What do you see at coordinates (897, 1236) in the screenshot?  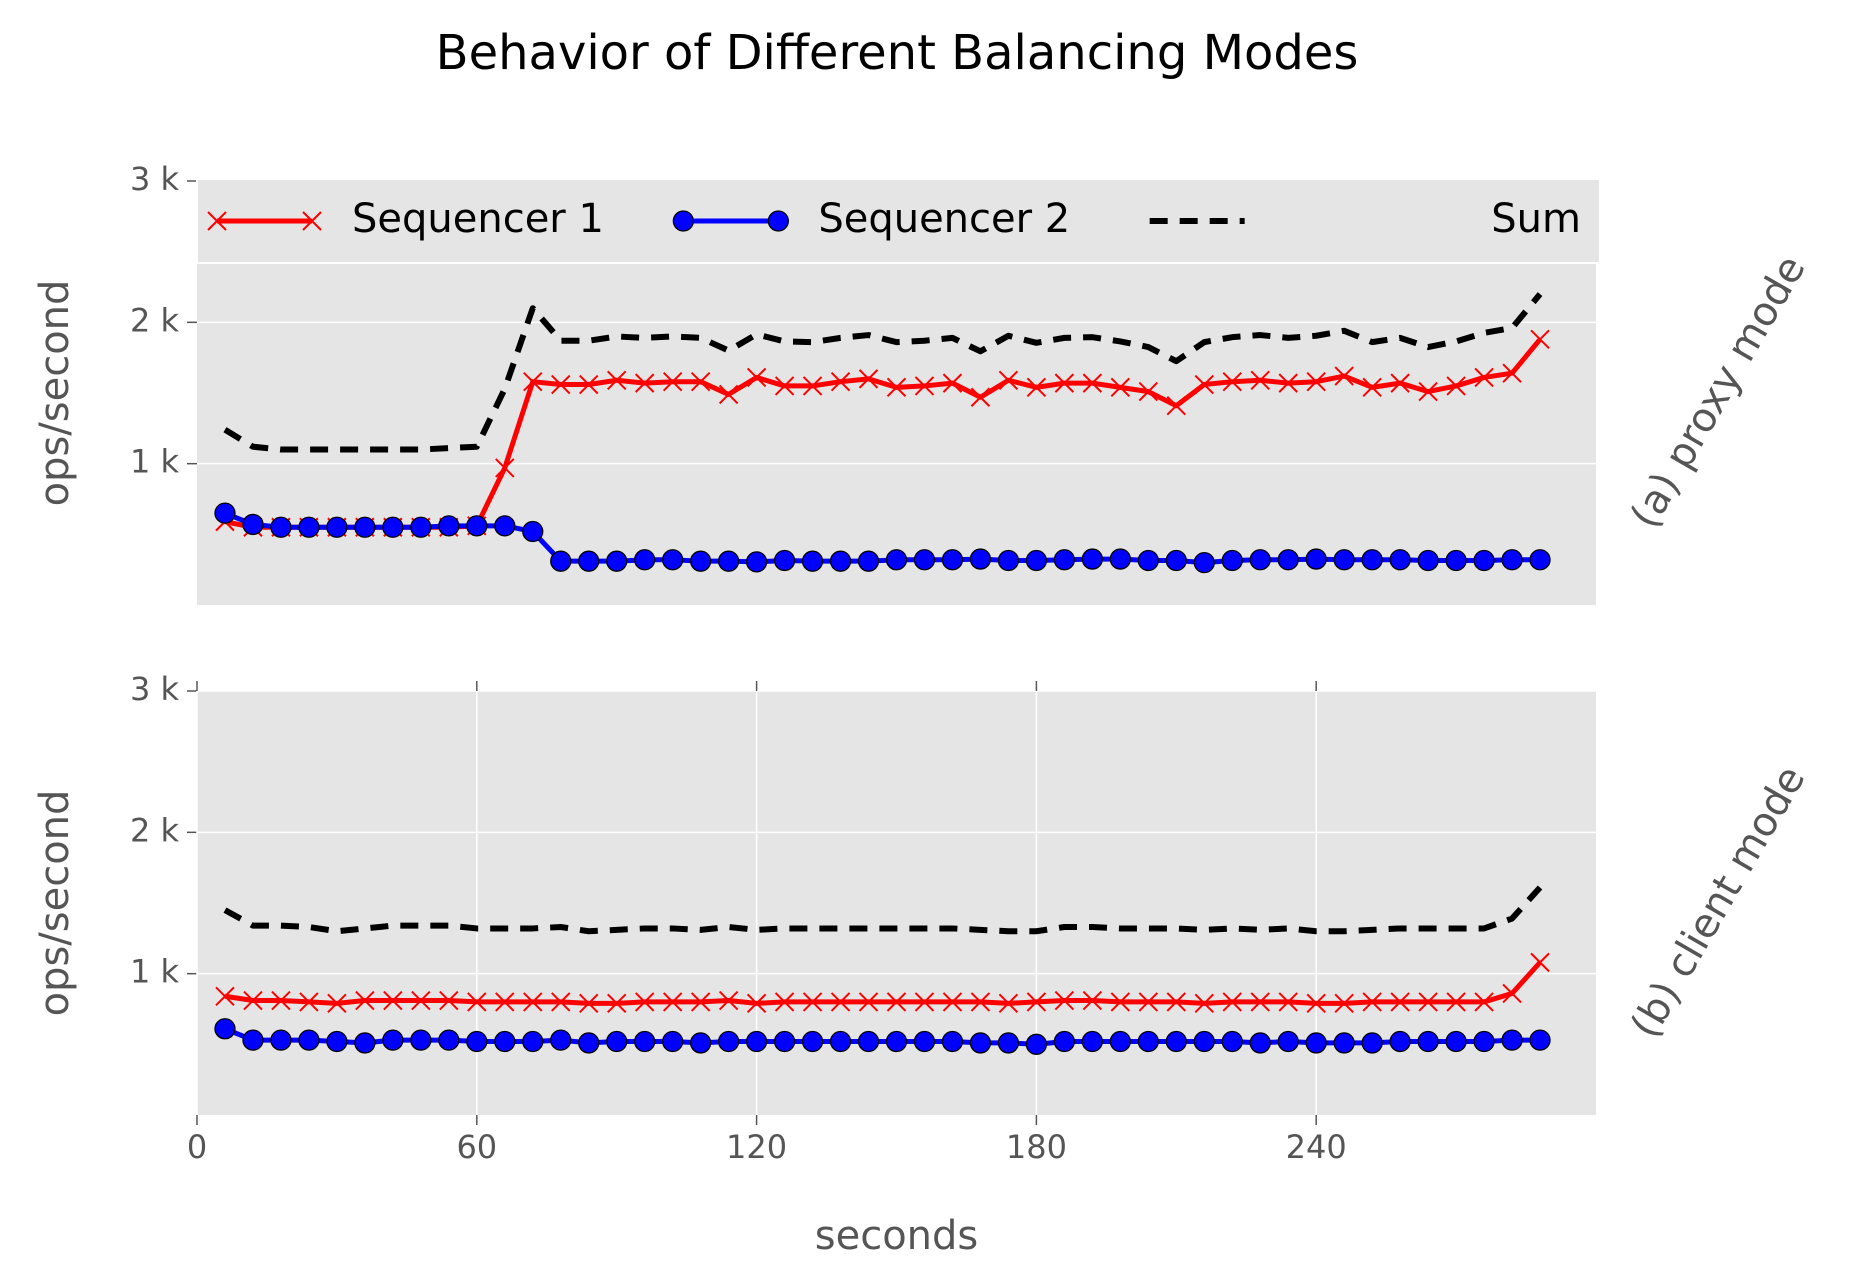 I see `x-axis-label: seconds` at bounding box center [897, 1236].